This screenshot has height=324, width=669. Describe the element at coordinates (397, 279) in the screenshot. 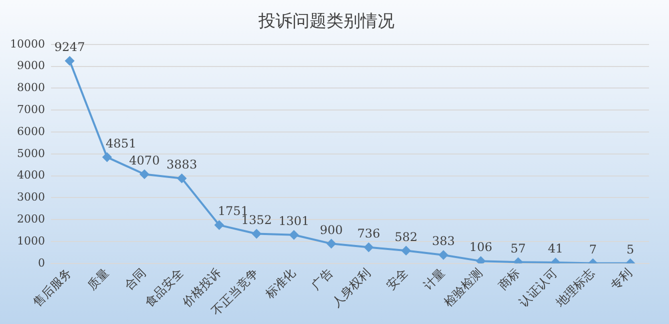

I see `x-tick-label: 安全` at that location.